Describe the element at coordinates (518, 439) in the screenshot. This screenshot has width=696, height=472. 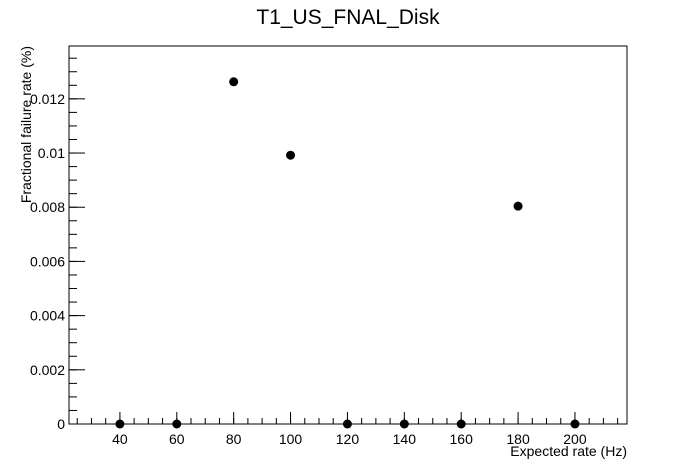
I see `x-tick-label: 180` at that location.